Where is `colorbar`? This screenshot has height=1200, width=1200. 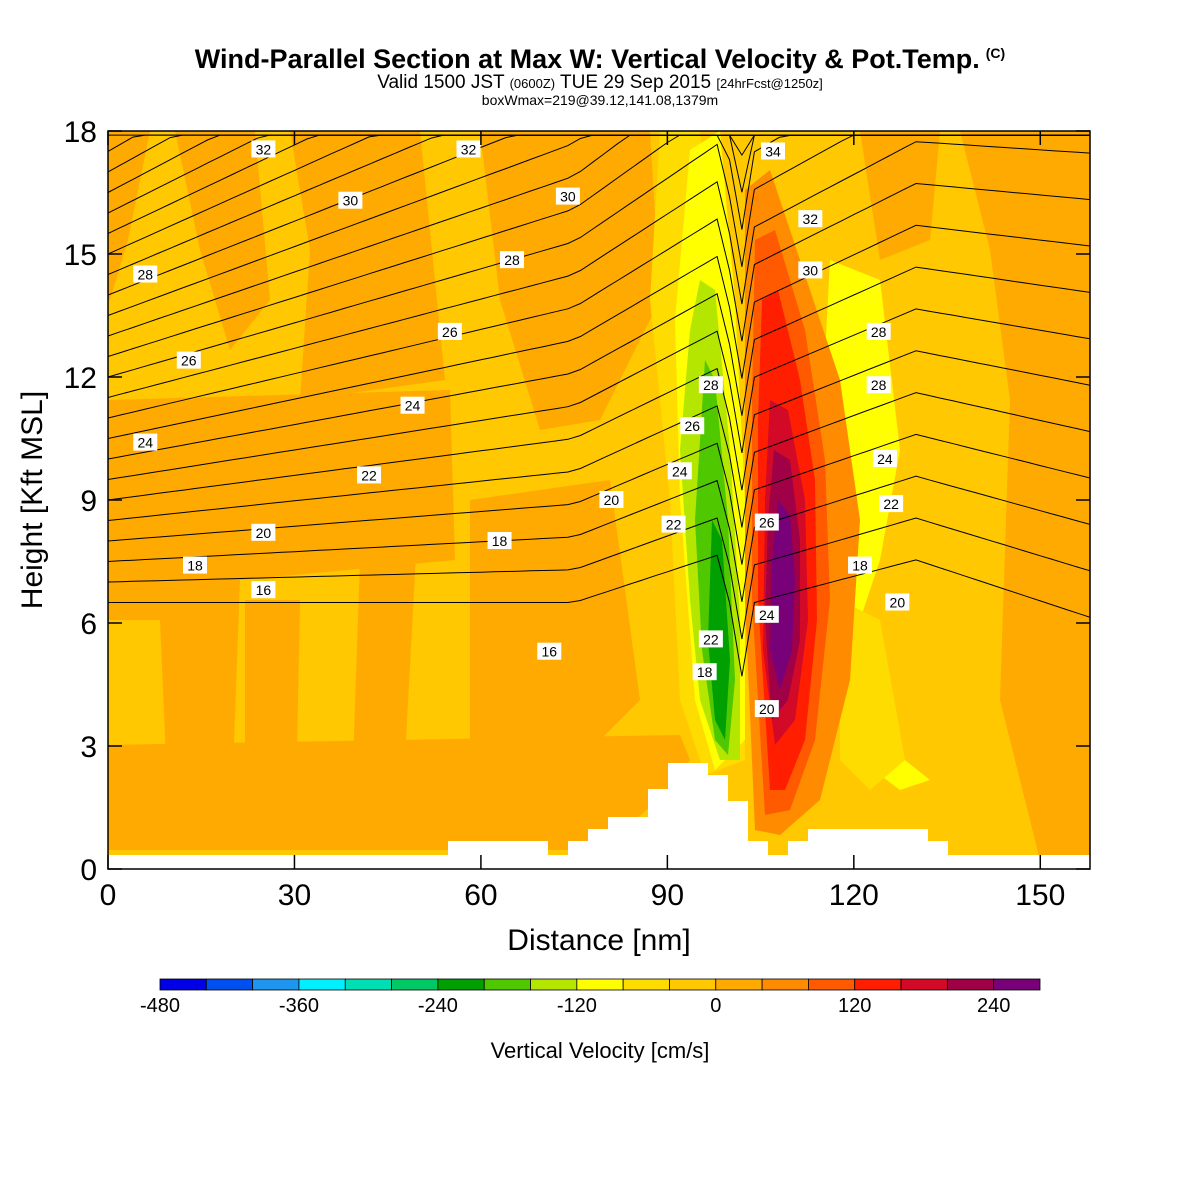
colorbar is located at coordinates (600, 984).